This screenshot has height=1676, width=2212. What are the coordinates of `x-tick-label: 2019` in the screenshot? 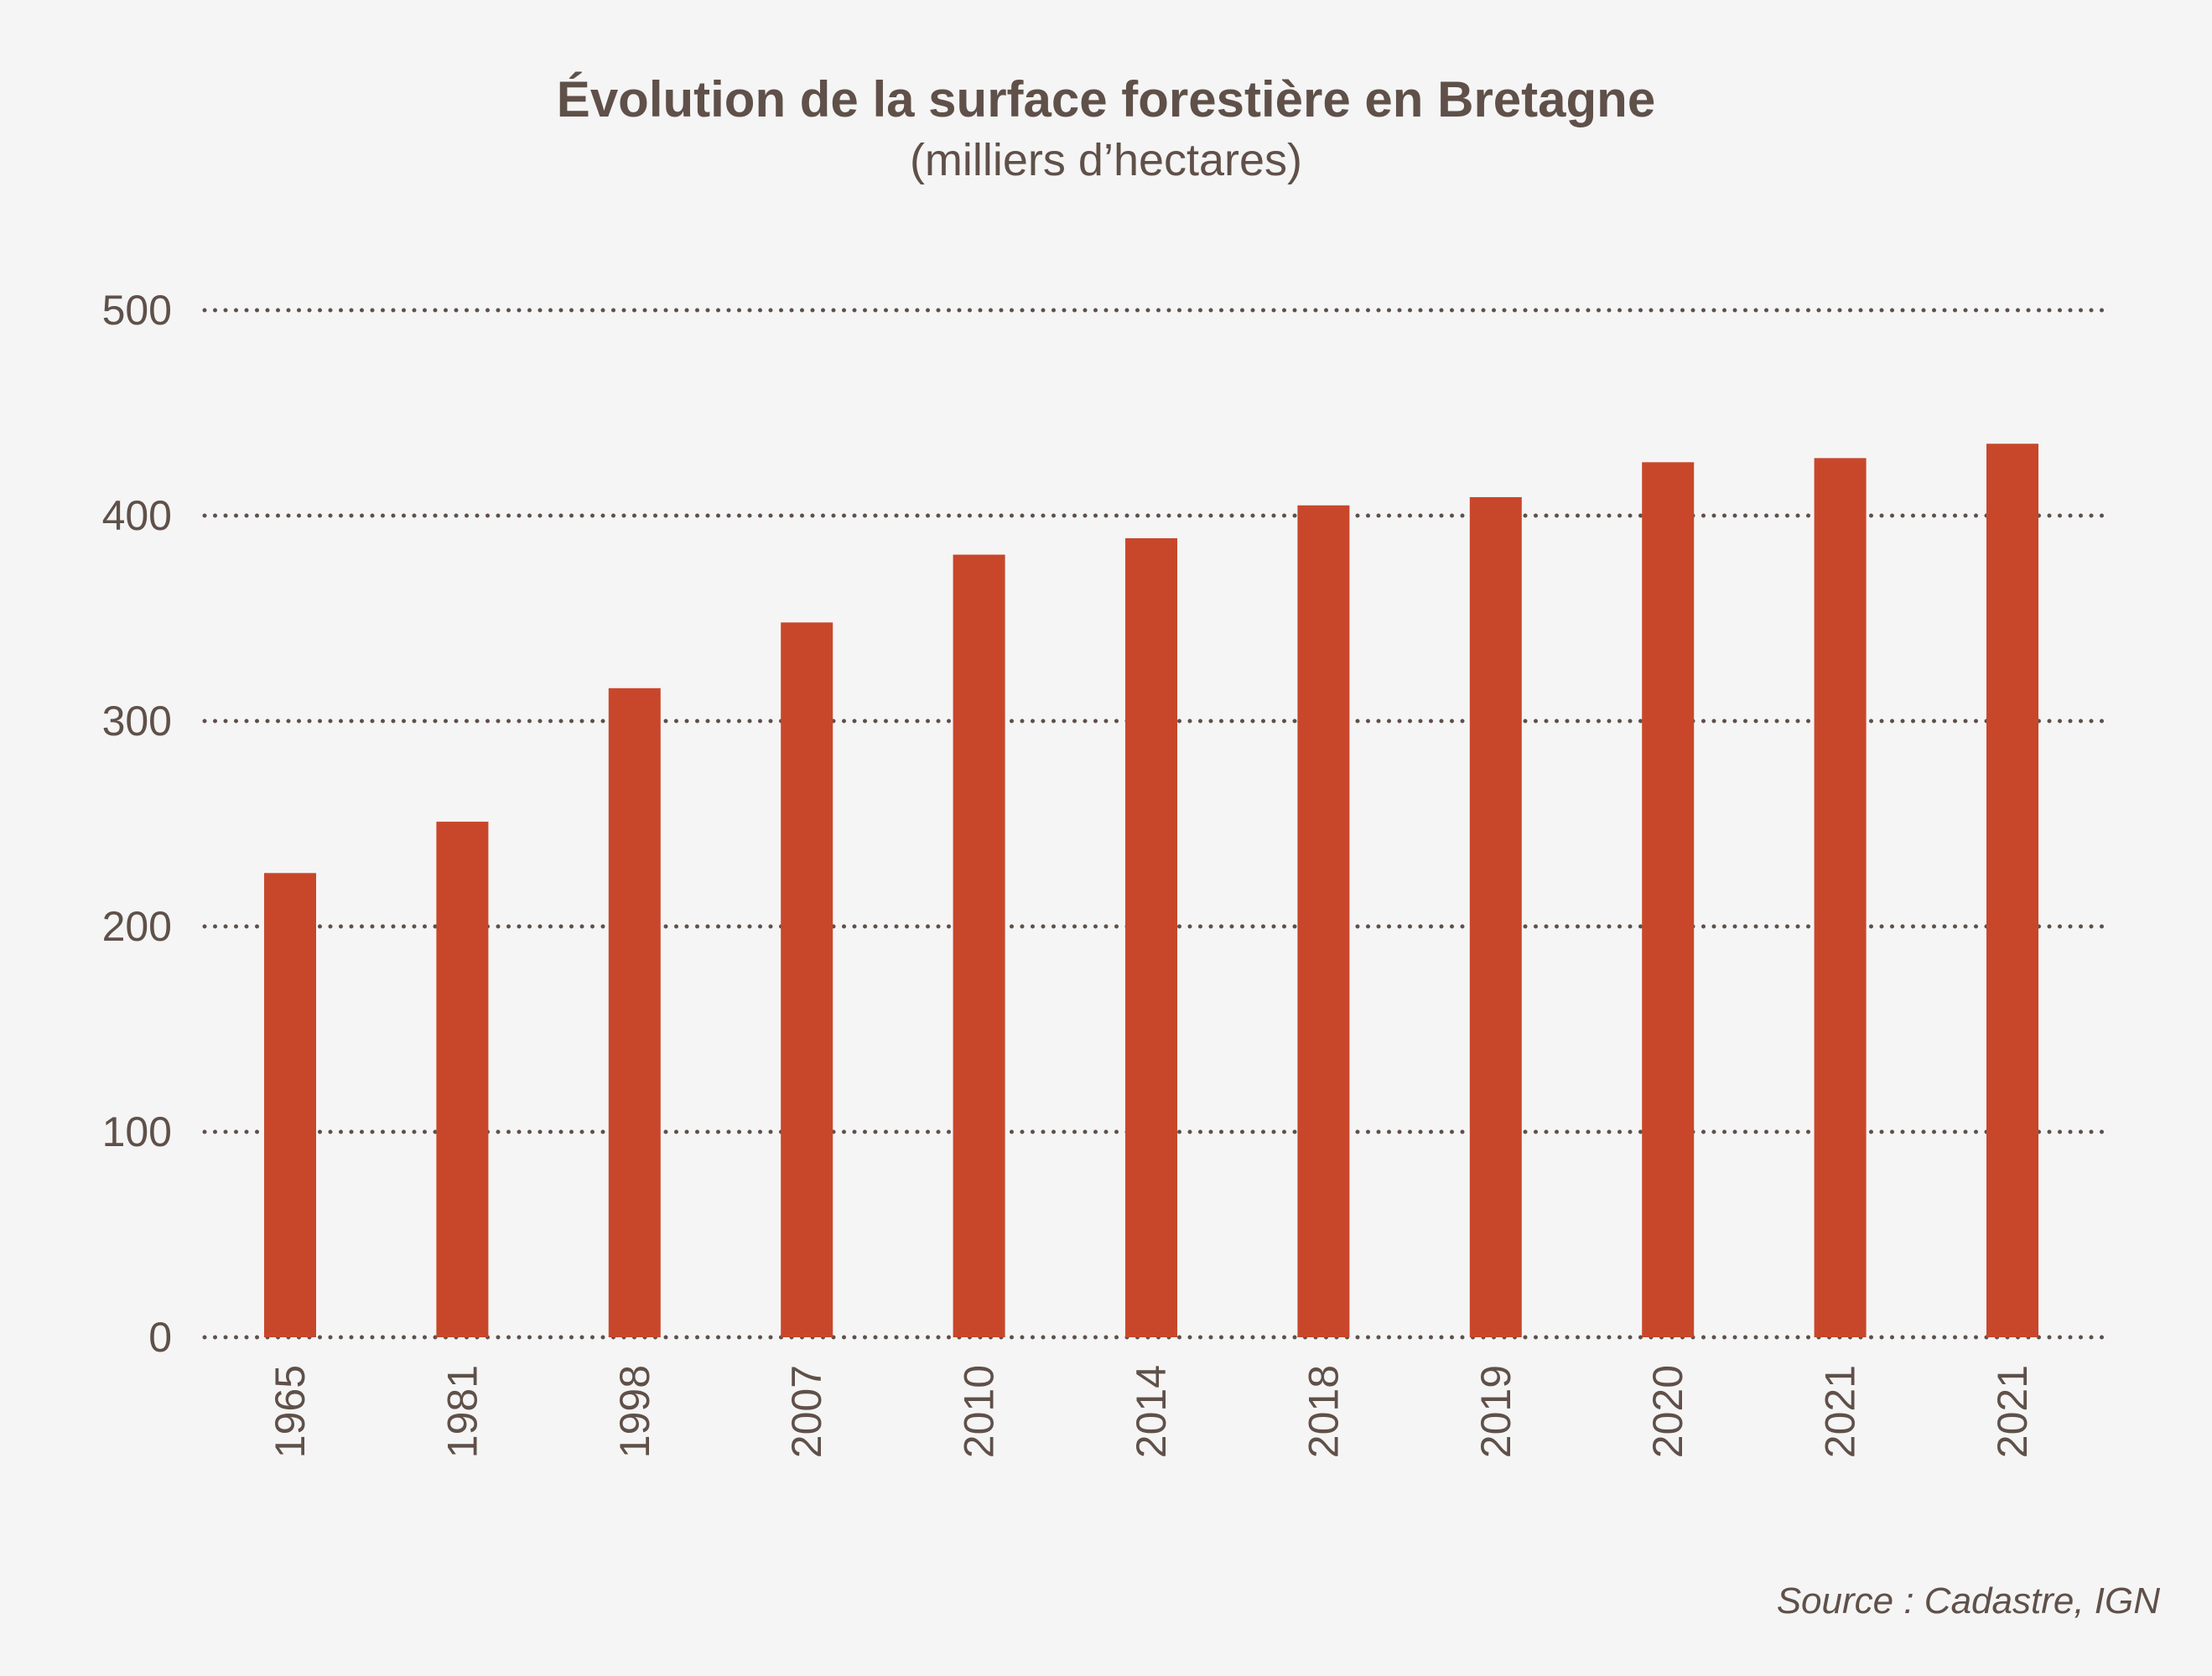 It's located at (1496, 1411).